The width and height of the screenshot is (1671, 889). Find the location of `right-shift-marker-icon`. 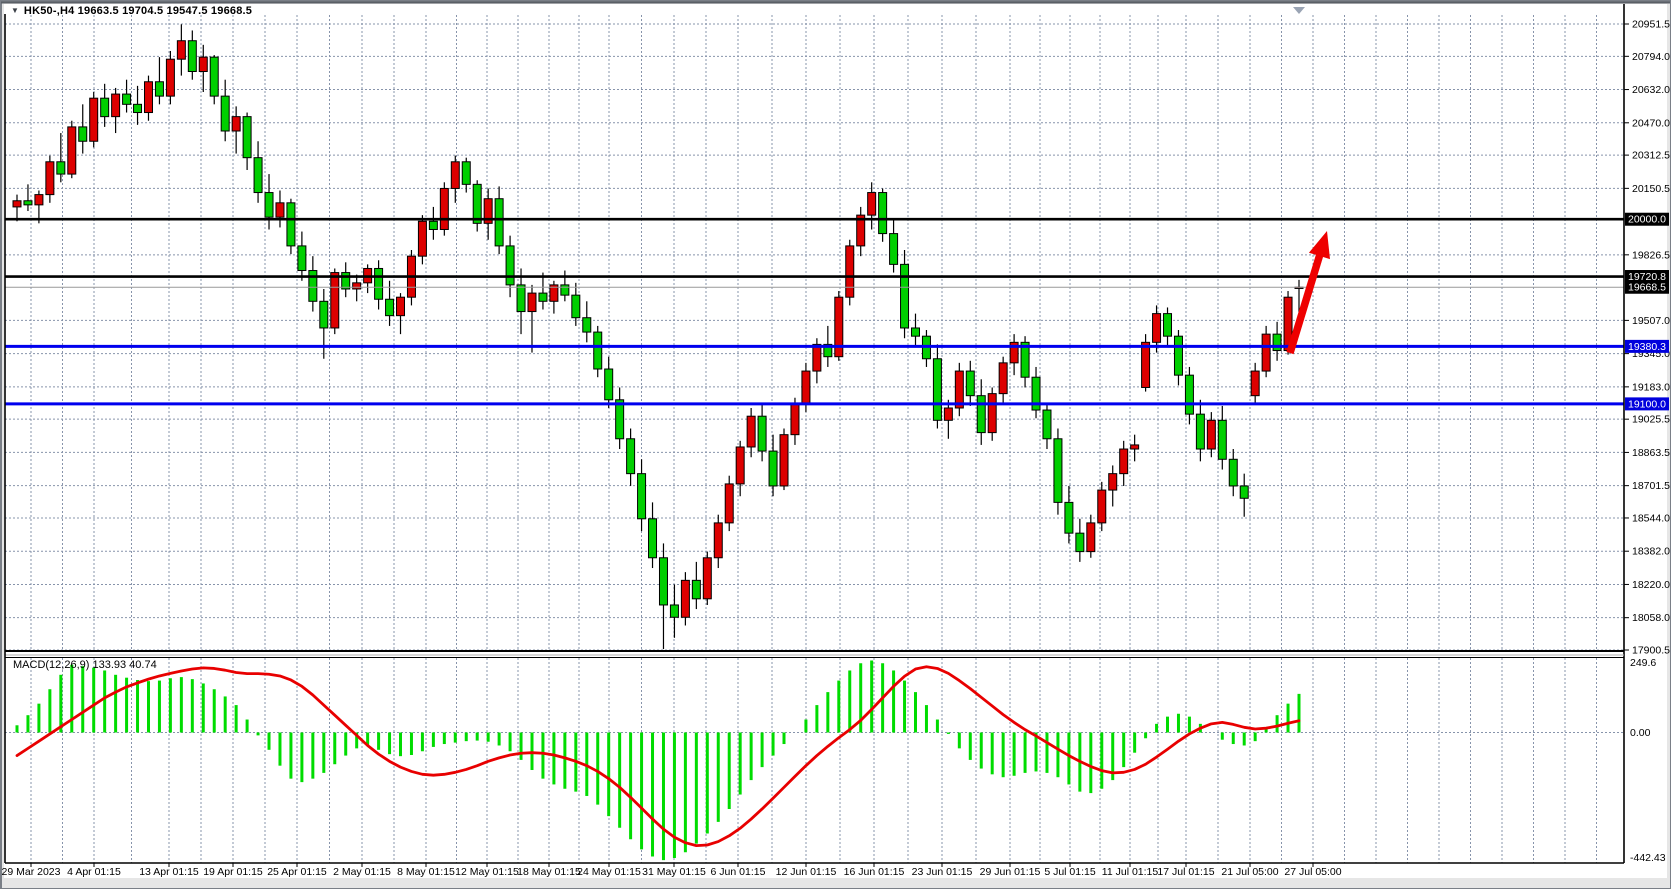

right-shift-marker-icon is located at coordinates (1299, 10).